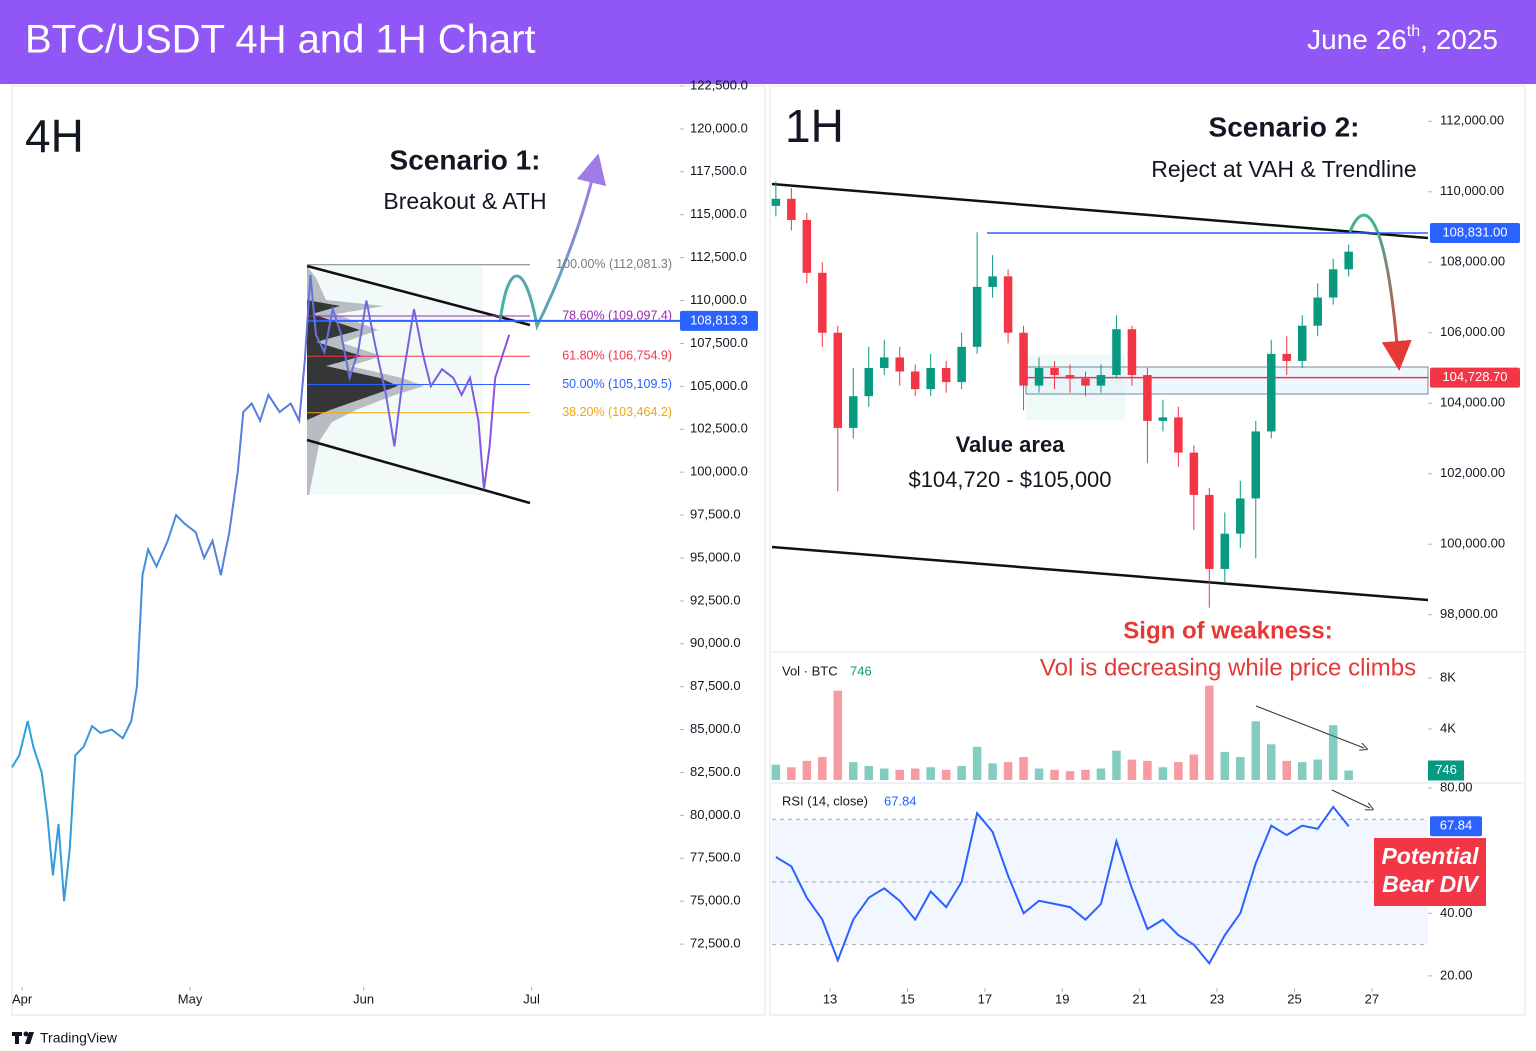  What do you see at coordinates (715, 728) in the screenshot?
I see `y-tick-label: 85,000.0` at bounding box center [715, 728].